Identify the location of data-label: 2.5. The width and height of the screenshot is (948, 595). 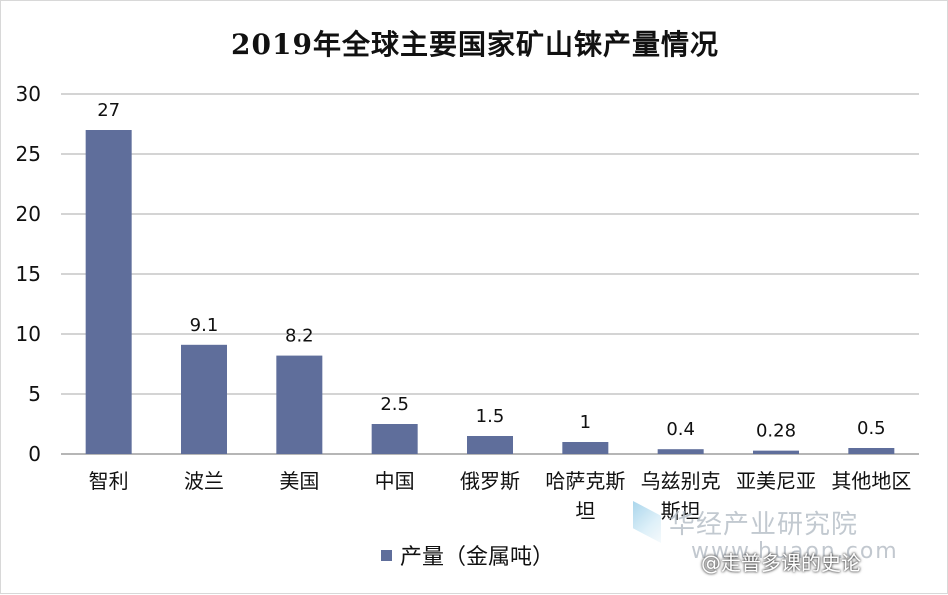
(394, 404).